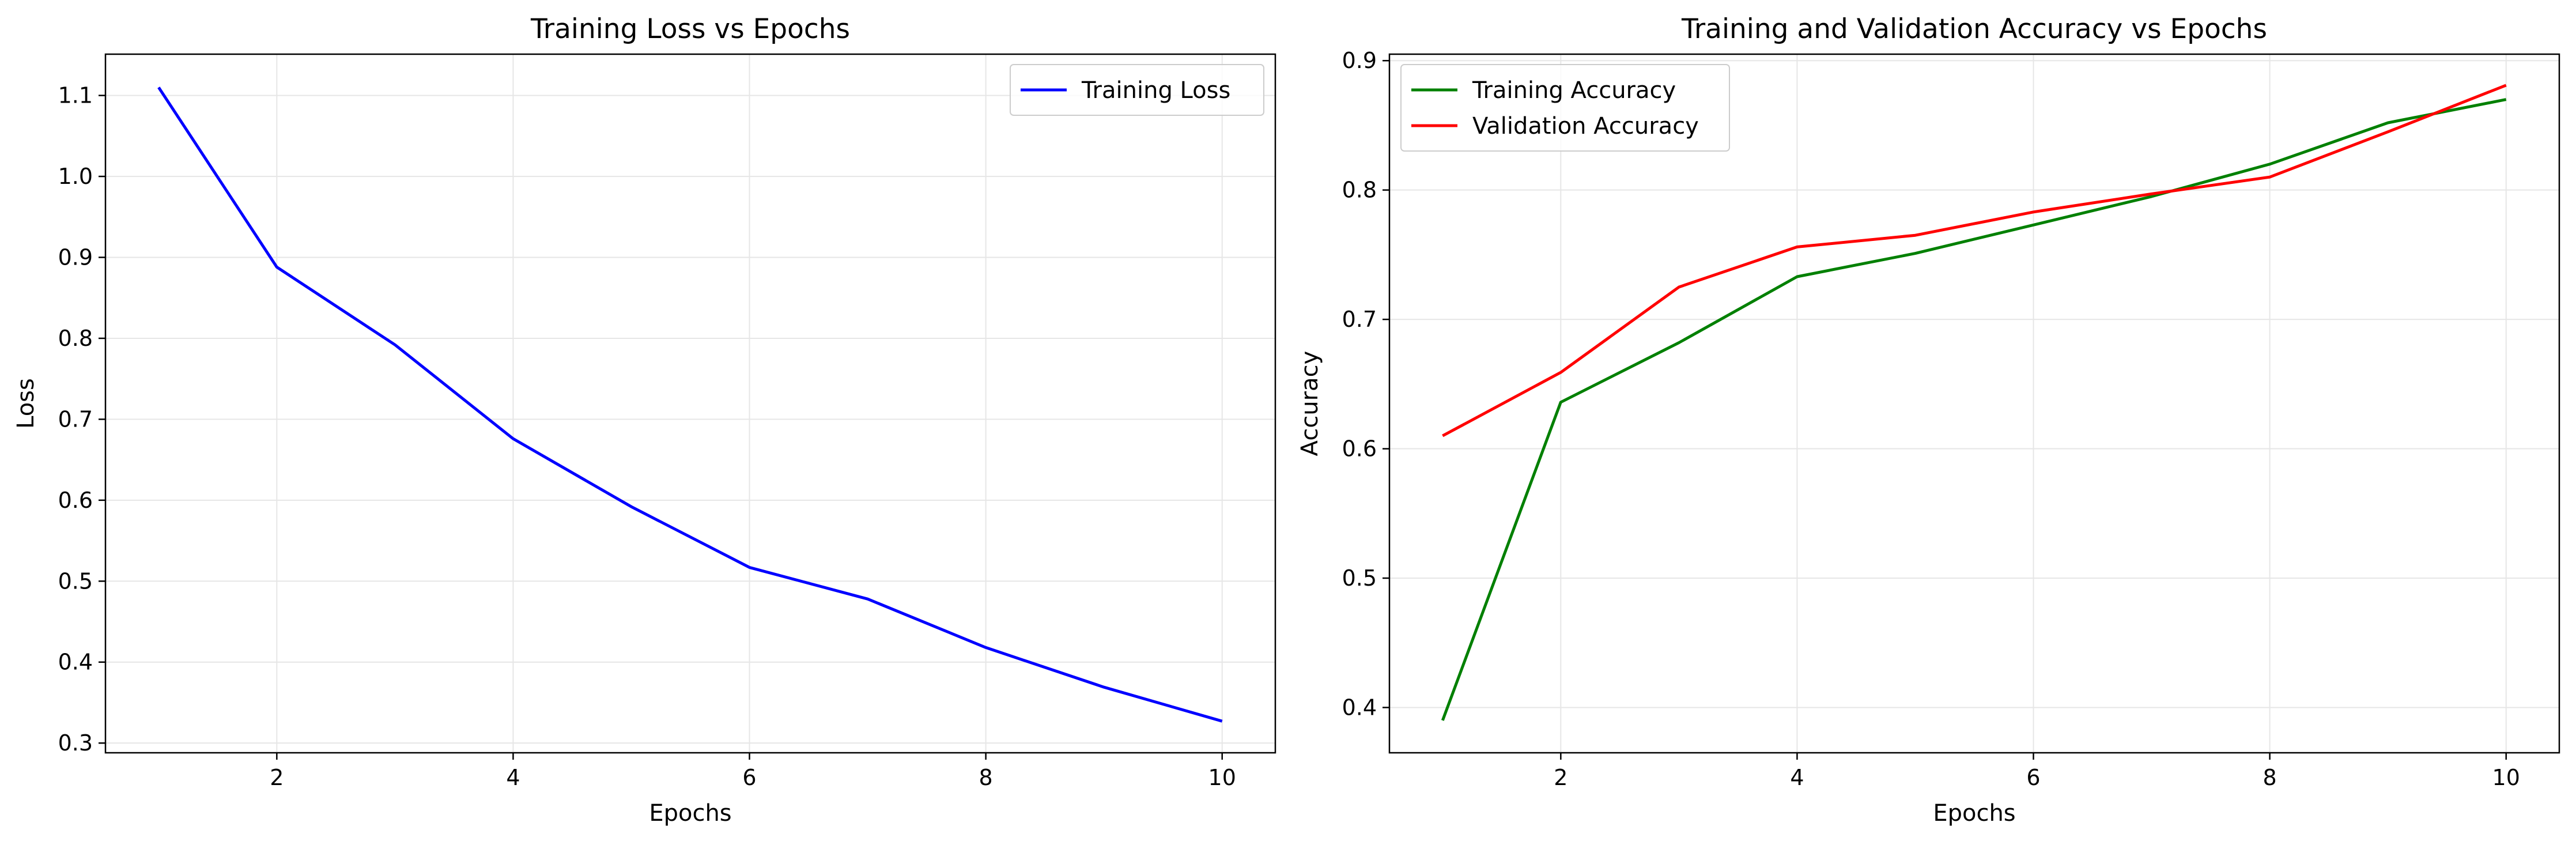 The height and width of the screenshot is (845, 2576). What do you see at coordinates (1310, 404) in the screenshot?
I see `accuracy-chart-y-axis-label: Accuracy` at bounding box center [1310, 404].